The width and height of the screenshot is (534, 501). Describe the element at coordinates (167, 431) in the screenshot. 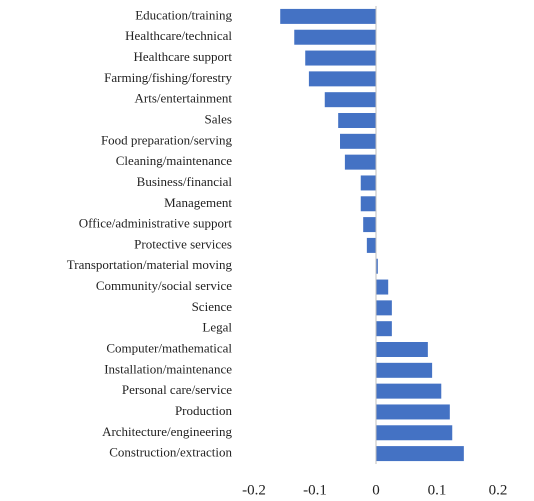

I see `y-tick-label: Architecture/engineering` at that location.